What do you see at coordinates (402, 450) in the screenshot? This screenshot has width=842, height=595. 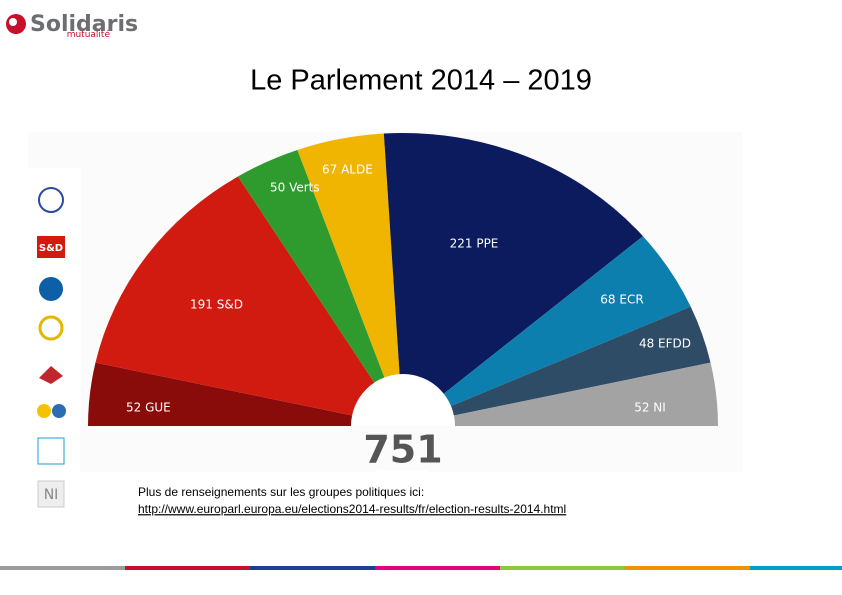 I see `total-seats: 751` at bounding box center [402, 450].